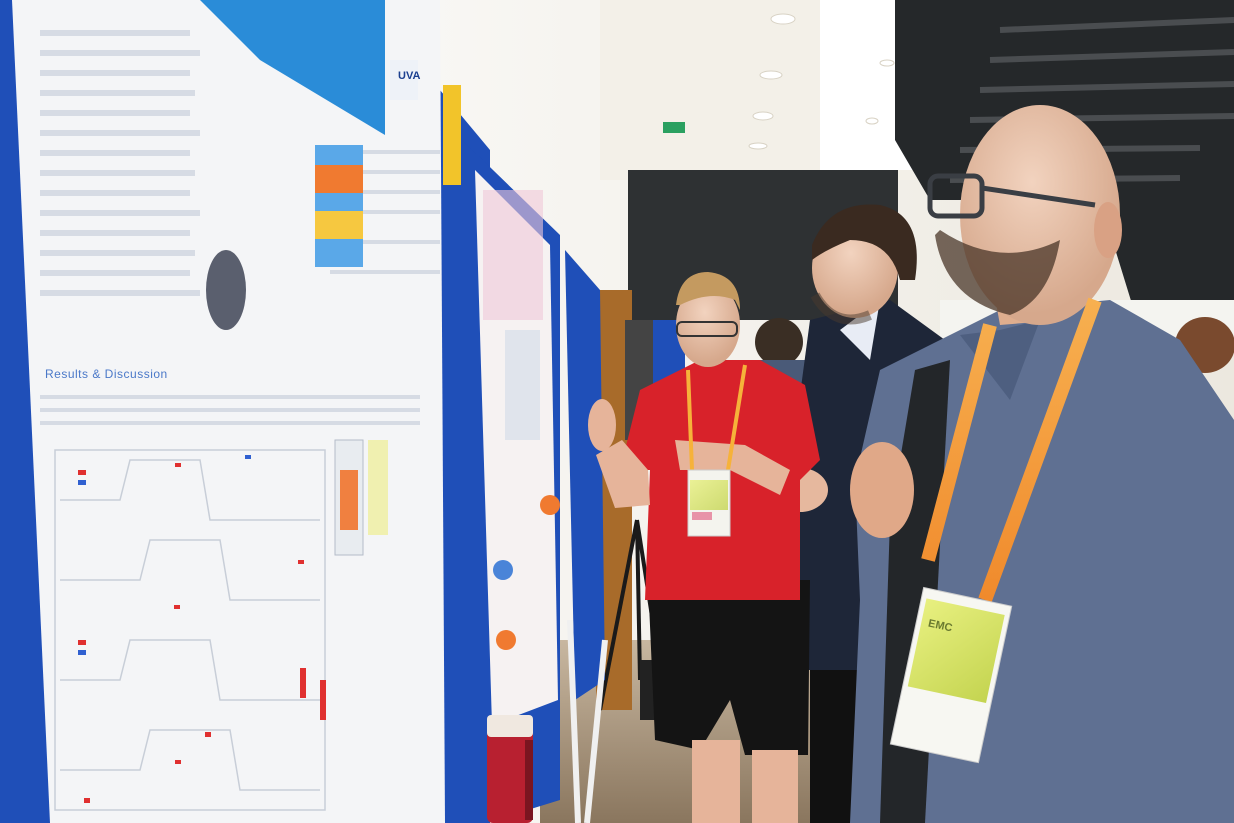  Describe the element at coordinates (821, 81) in the screenshot. I see `ceiling-lights` at that location.